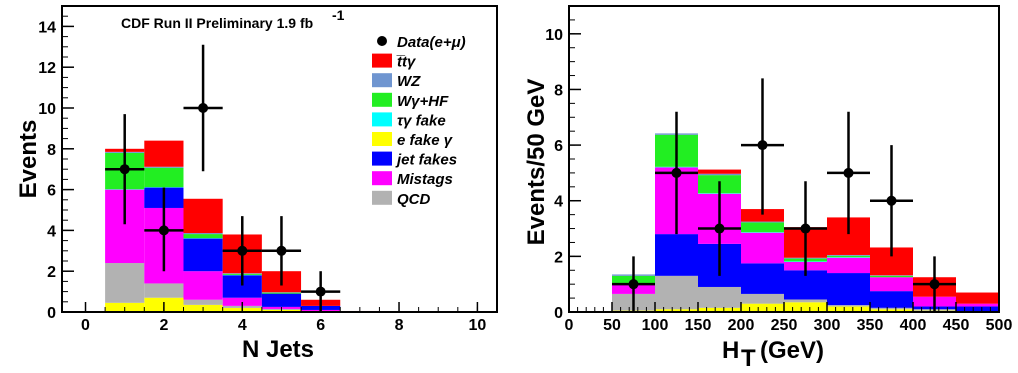 This screenshot has height=373, width=1018. Describe the element at coordinates (28, 159) in the screenshot. I see `left-ylabel: Events` at that location.